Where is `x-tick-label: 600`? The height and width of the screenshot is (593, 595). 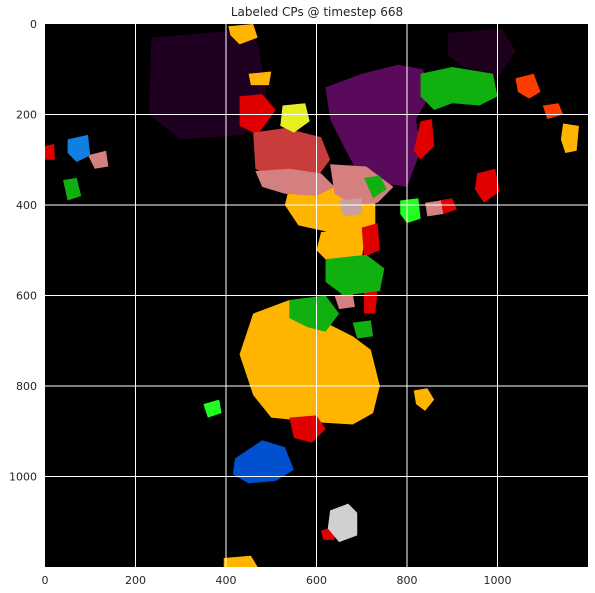 x-tick-label: 600 is located at coordinates (316, 580).